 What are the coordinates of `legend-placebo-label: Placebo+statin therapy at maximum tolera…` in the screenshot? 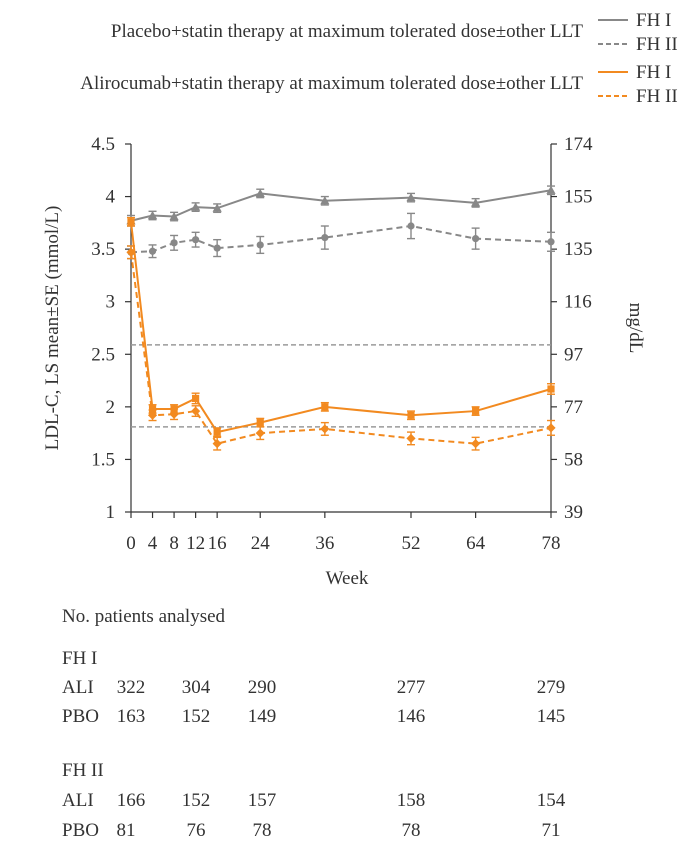 It's located at (347, 31).